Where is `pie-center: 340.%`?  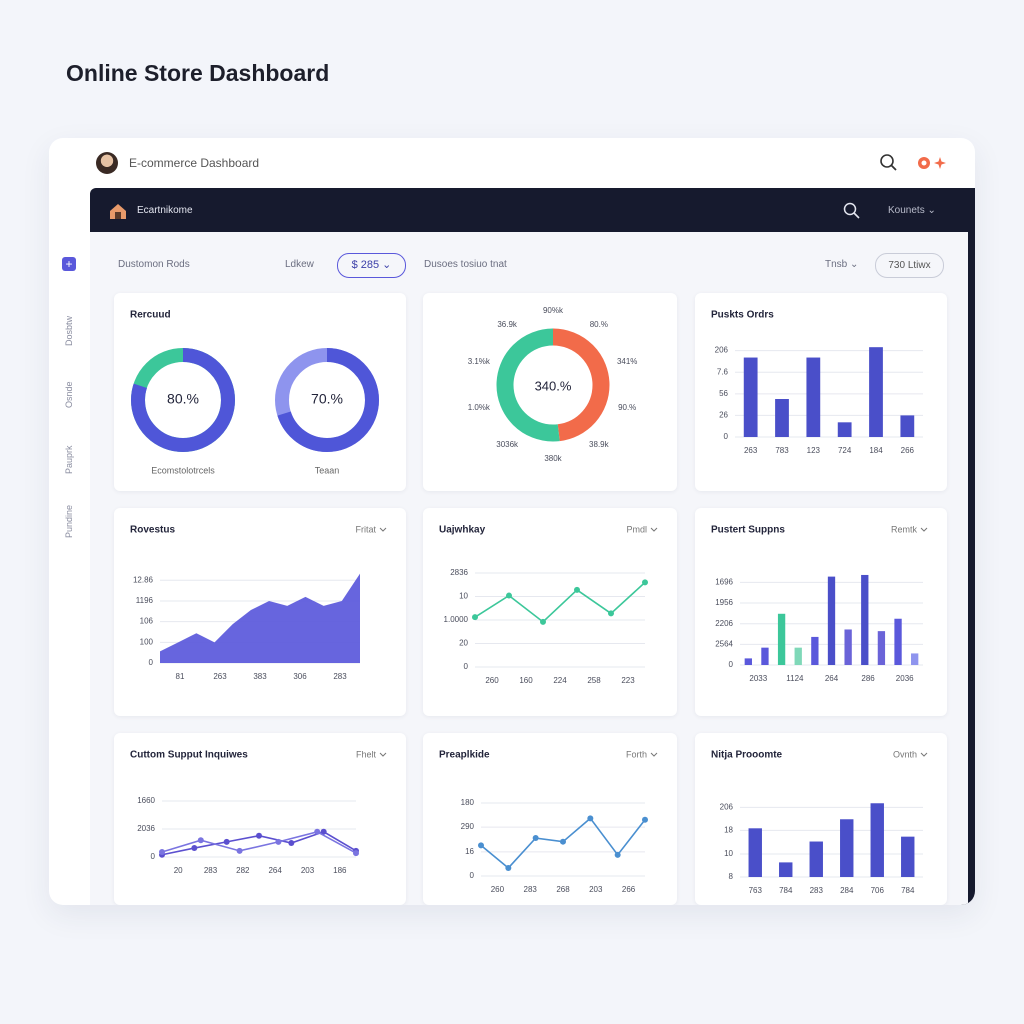 pie-center: 340.% is located at coordinates (553, 385).